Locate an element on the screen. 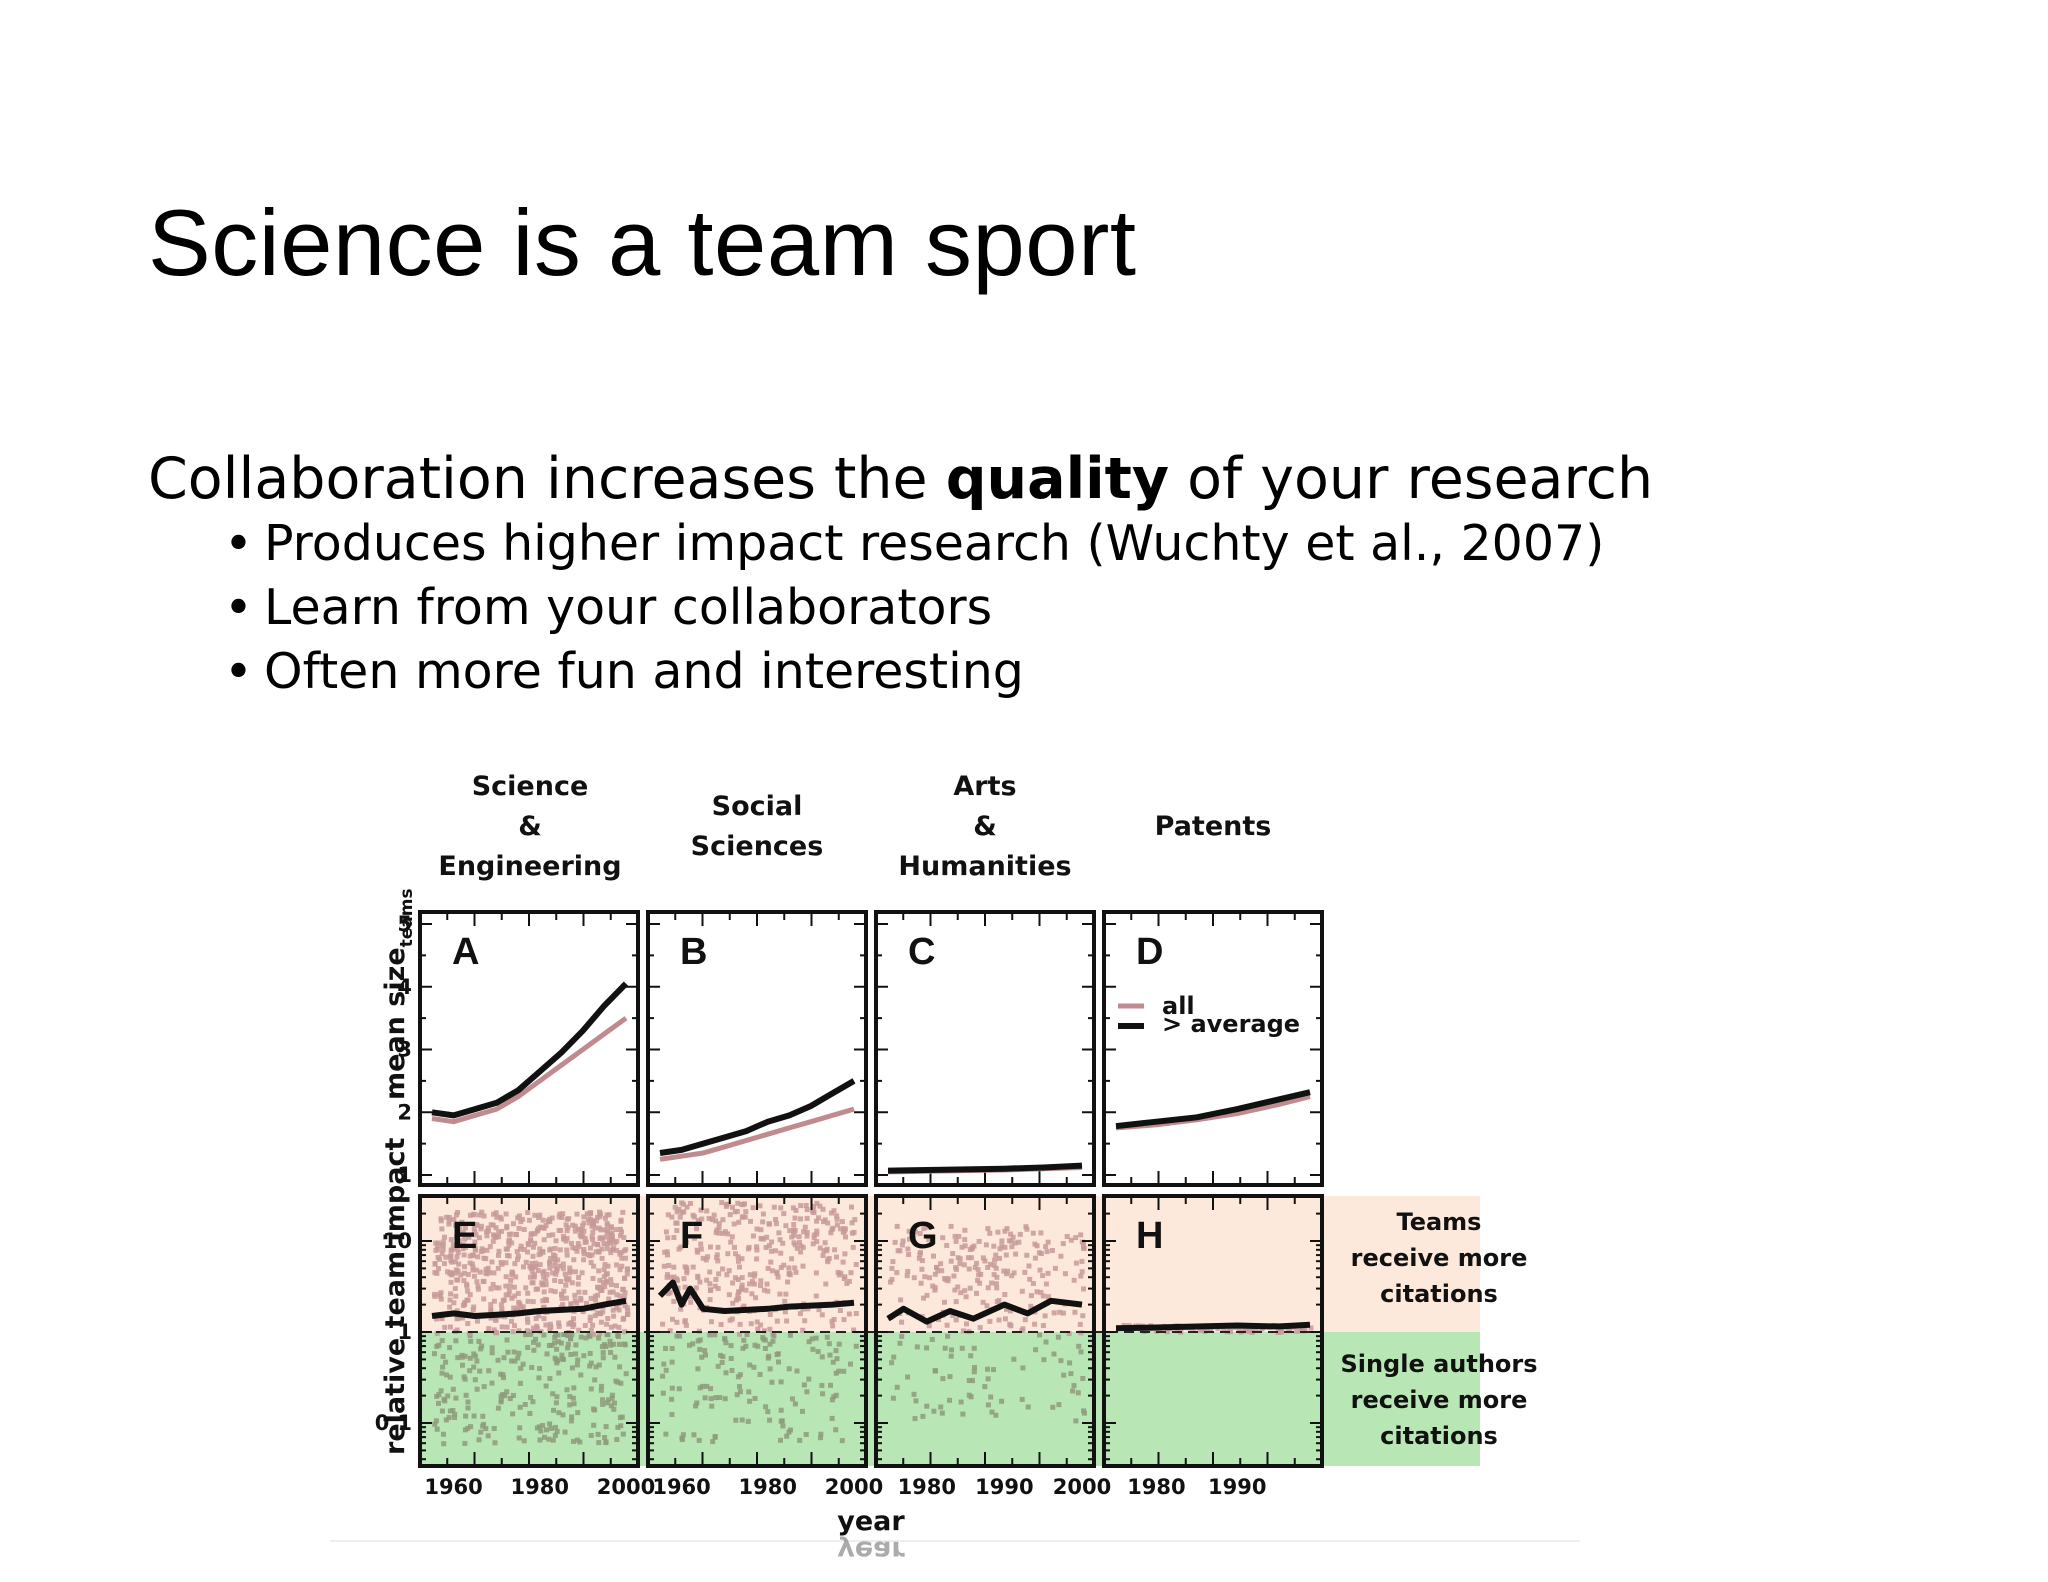  scatter-dots-F is located at coordinates (759, 1322).